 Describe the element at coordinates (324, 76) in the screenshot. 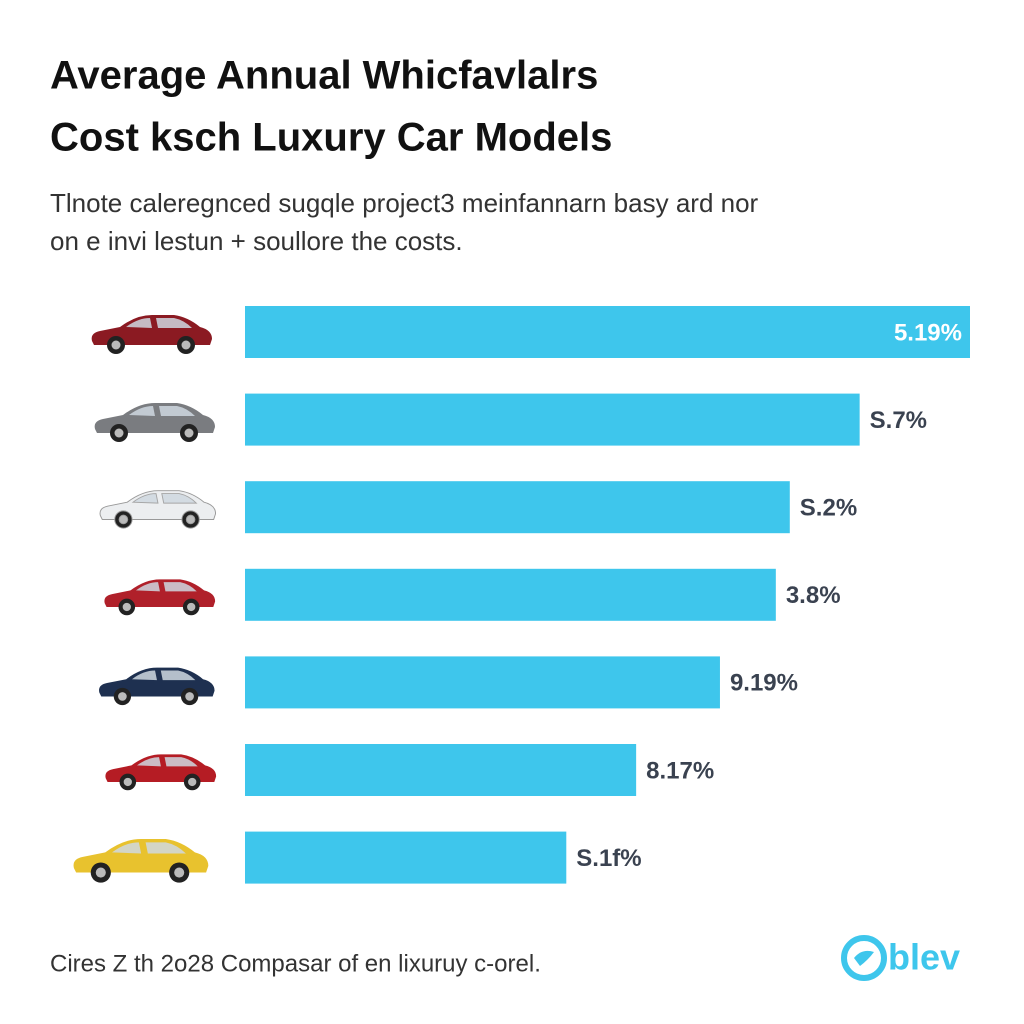

I see `chart-title: Average Annual Whicfavlalrs` at that location.